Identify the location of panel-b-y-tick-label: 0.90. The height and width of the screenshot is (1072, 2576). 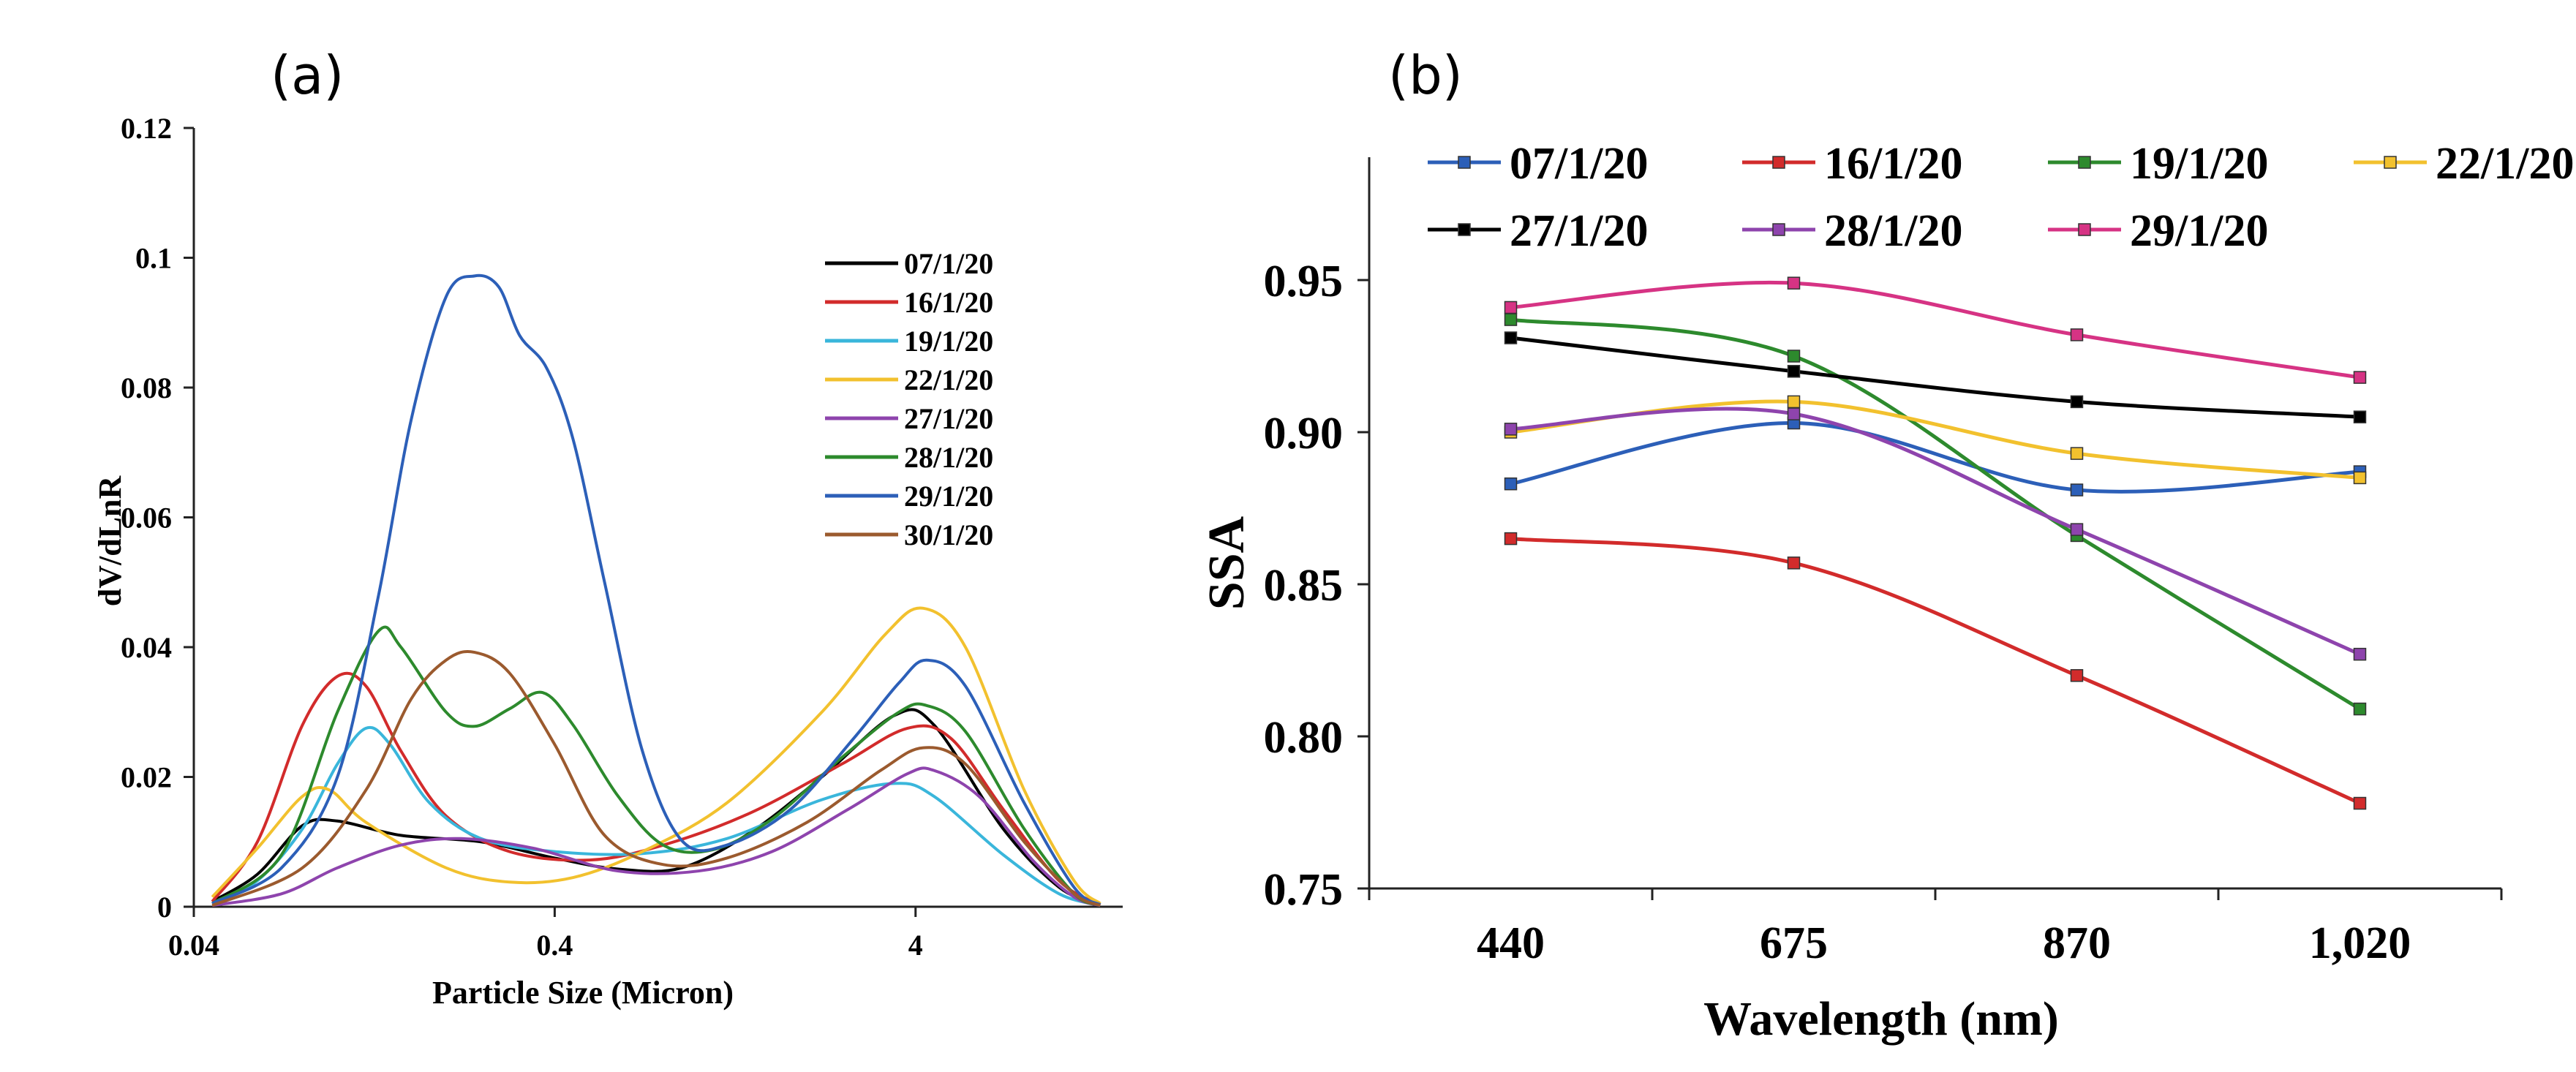
(1304, 433).